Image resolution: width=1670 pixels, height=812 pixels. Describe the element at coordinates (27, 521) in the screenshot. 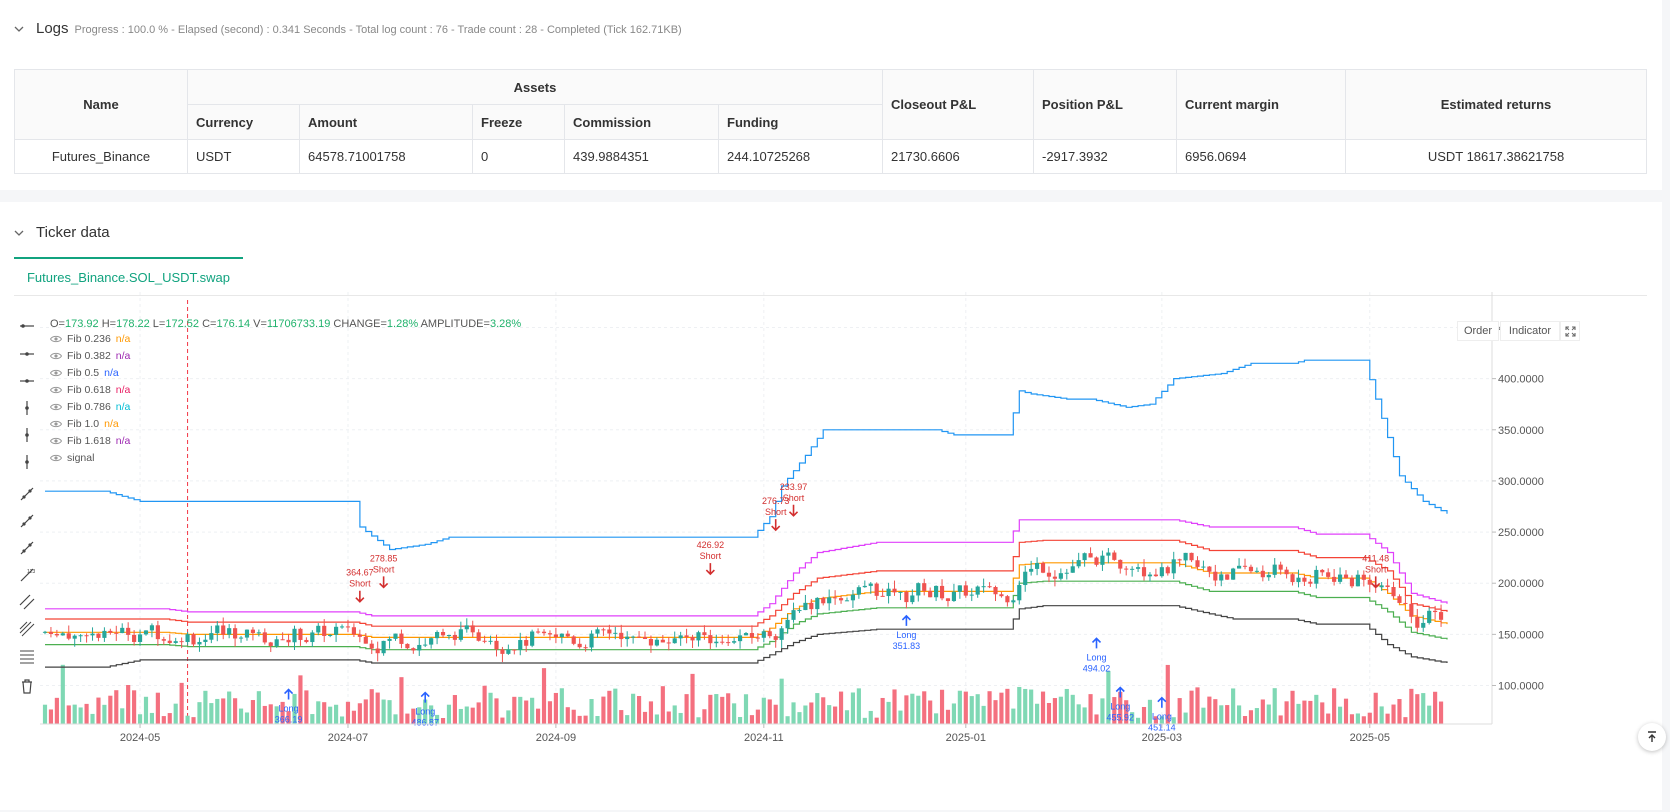

I see `ray-line-icon` at that location.